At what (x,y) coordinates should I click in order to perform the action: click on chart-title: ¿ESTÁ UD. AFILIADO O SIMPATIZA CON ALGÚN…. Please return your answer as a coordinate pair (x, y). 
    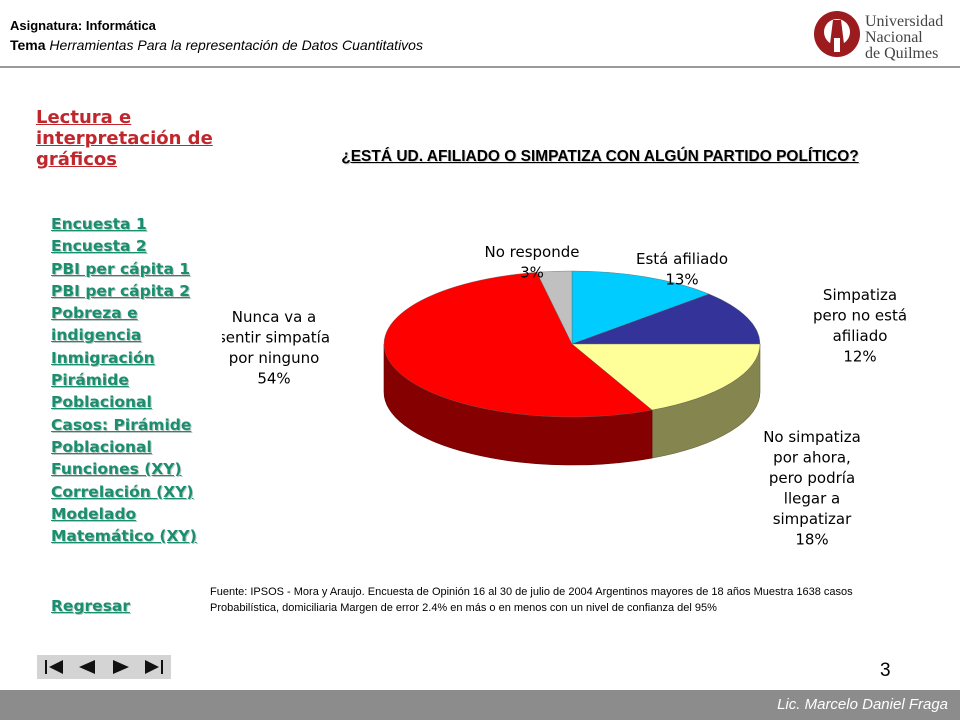
    Looking at the image, I should click on (600, 156).